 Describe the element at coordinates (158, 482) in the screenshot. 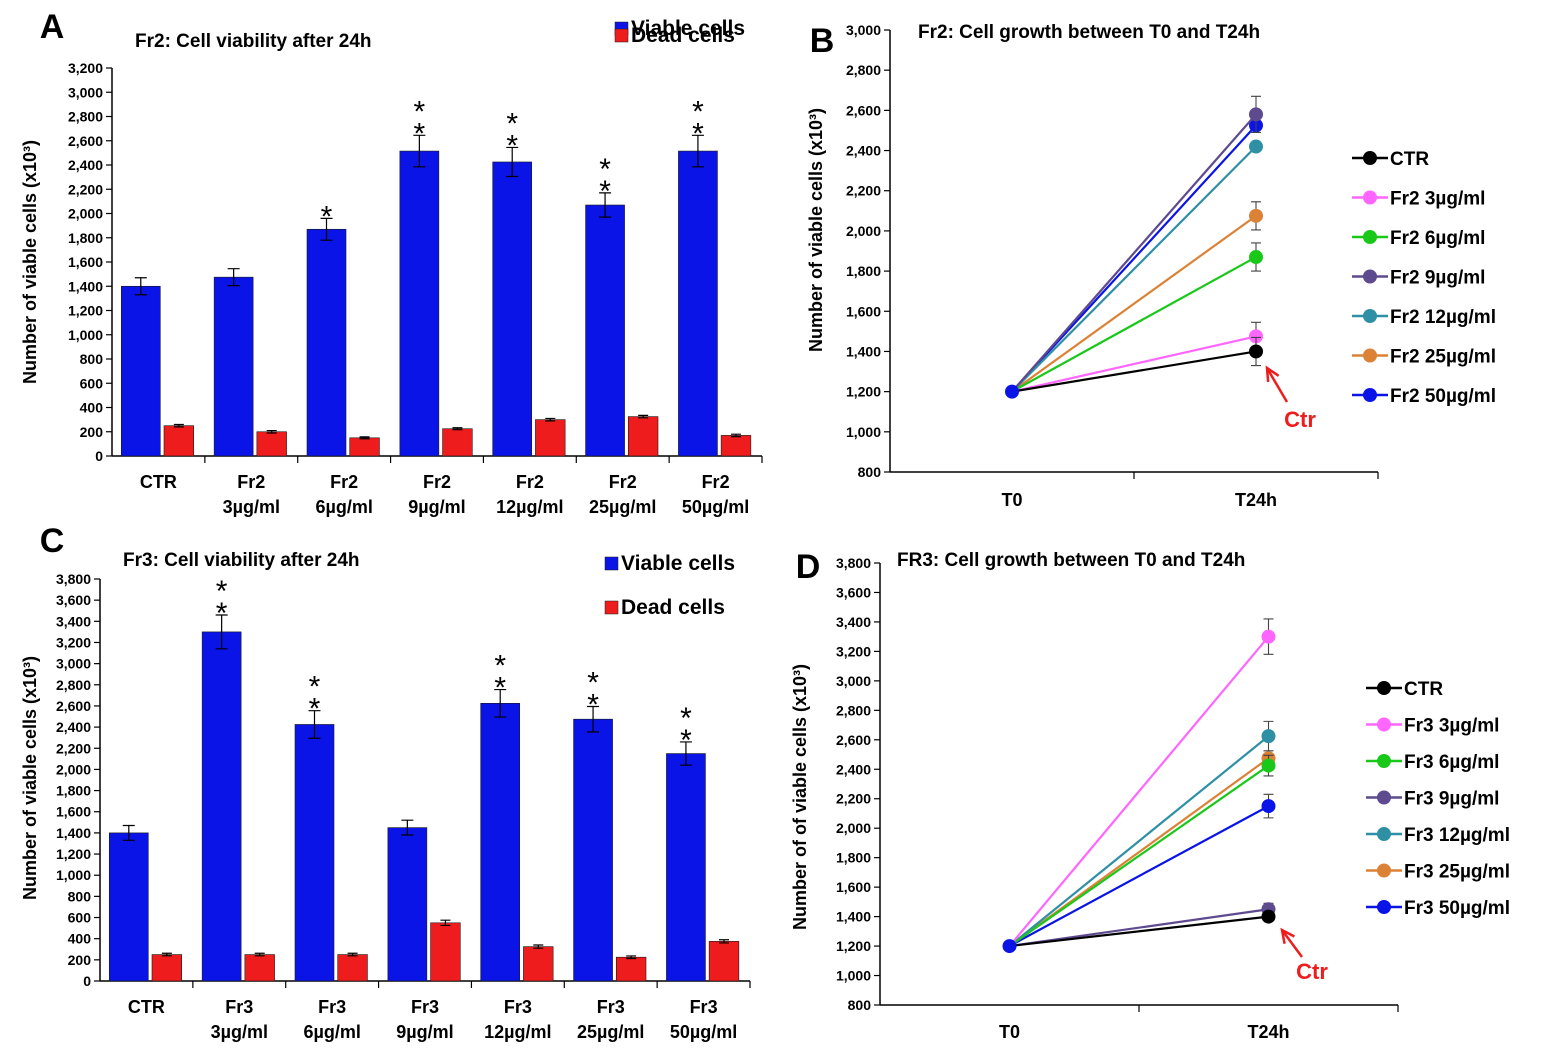

I see `panel-a-x-tick-label: CTR` at that location.